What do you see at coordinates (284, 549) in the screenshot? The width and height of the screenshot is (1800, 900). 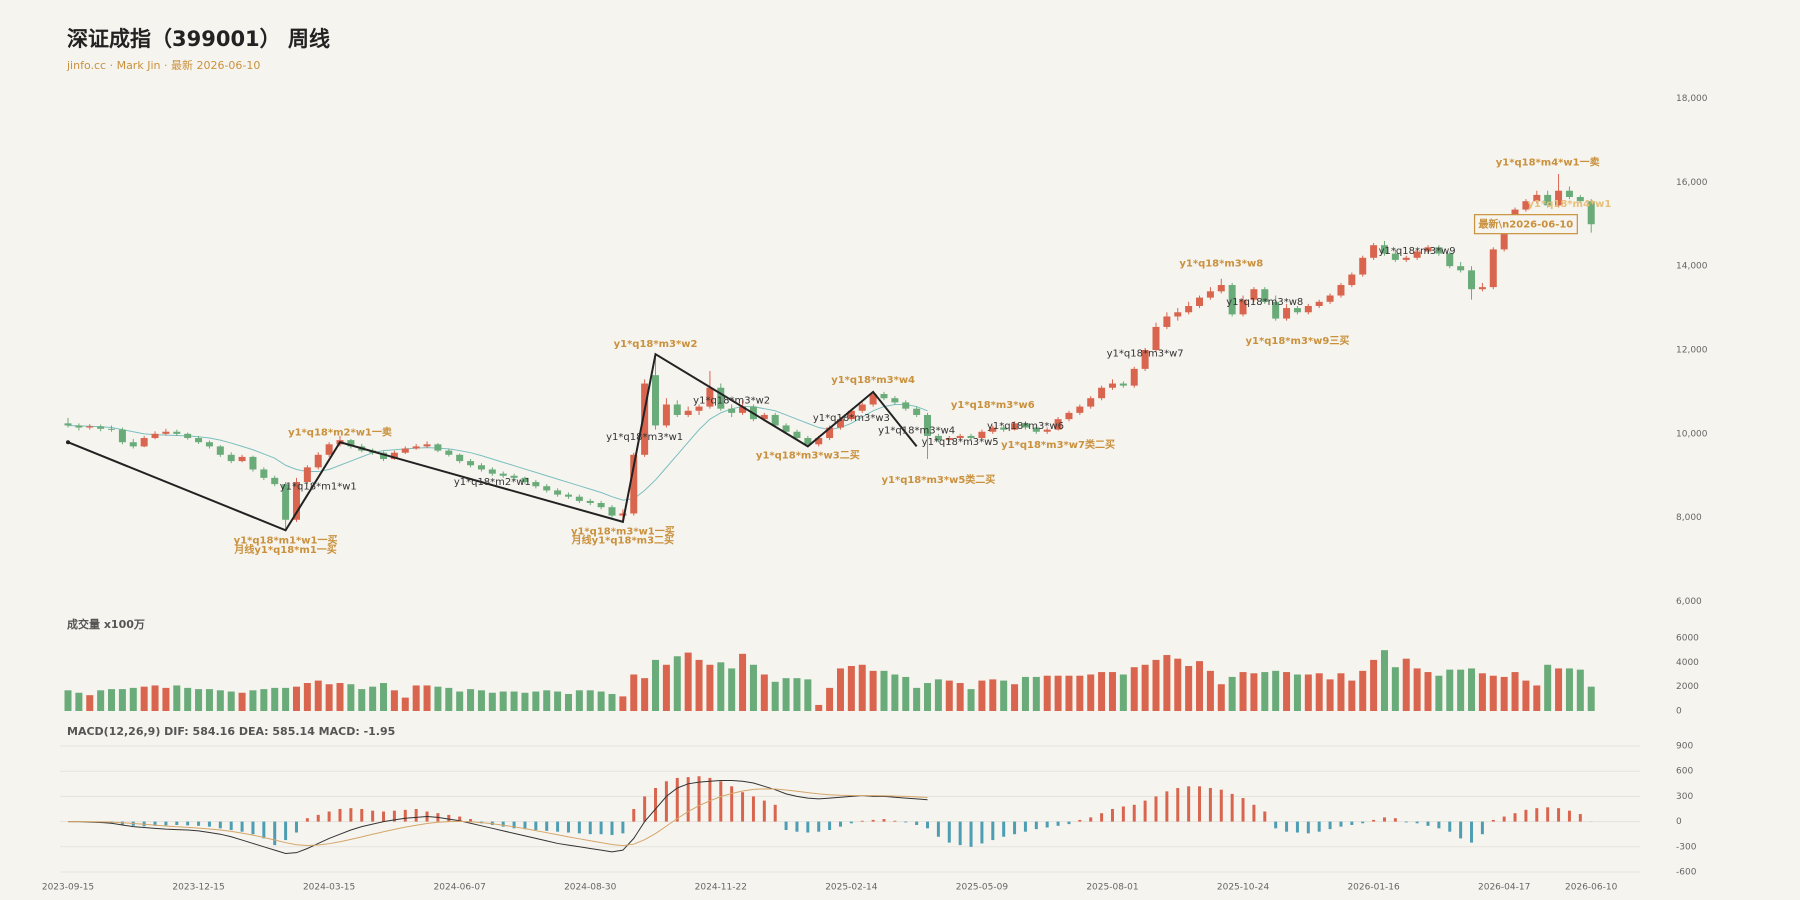 I see `annotation: 月线y1*q18*m1一买` at bounding box center [284, 549].